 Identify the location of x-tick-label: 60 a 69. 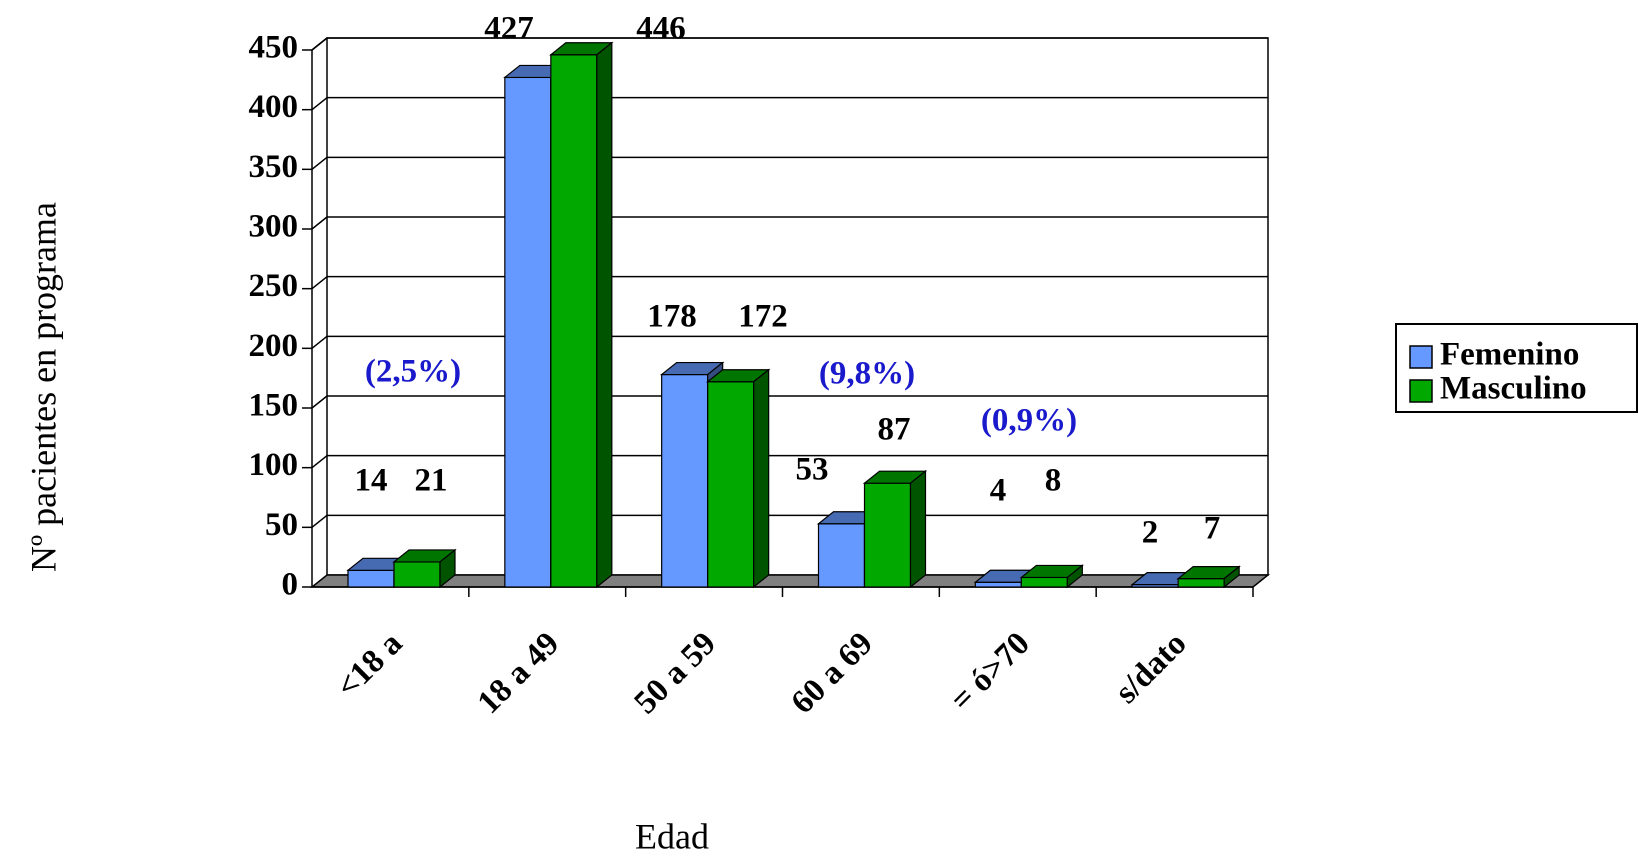
(831, 673).